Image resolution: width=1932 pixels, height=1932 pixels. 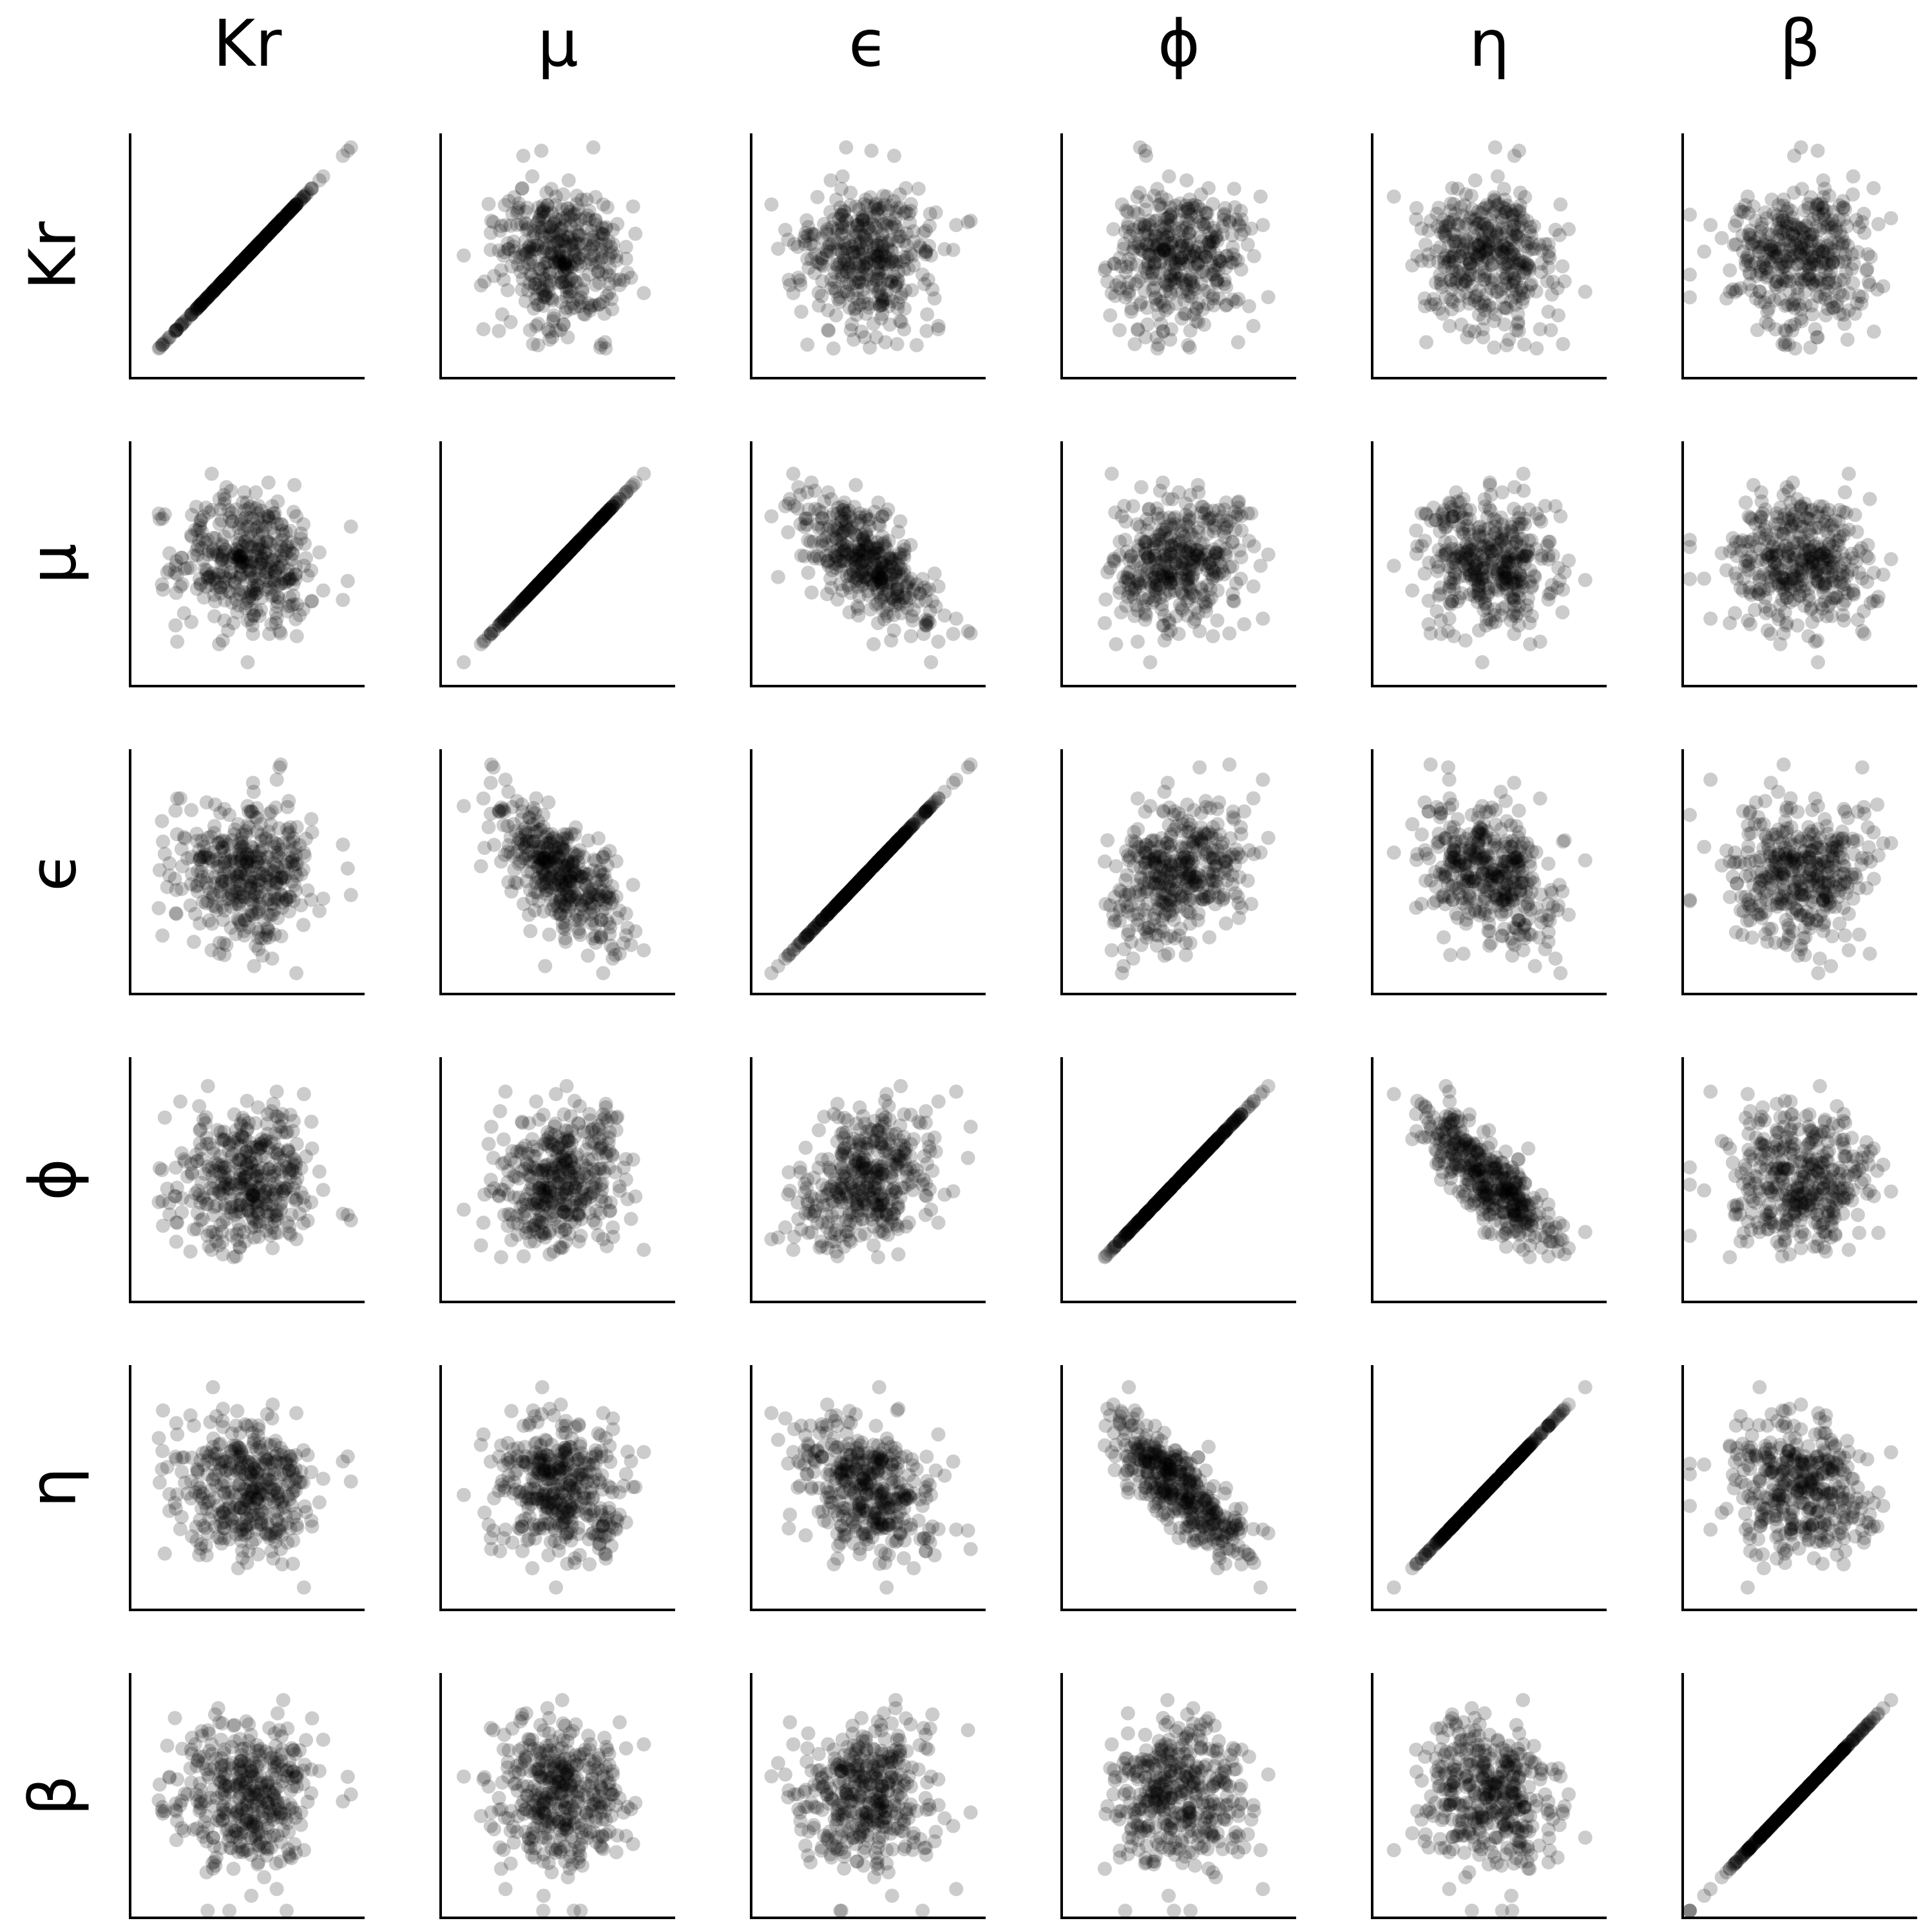 I want to click on panel-points, so click(x=254, y=868).